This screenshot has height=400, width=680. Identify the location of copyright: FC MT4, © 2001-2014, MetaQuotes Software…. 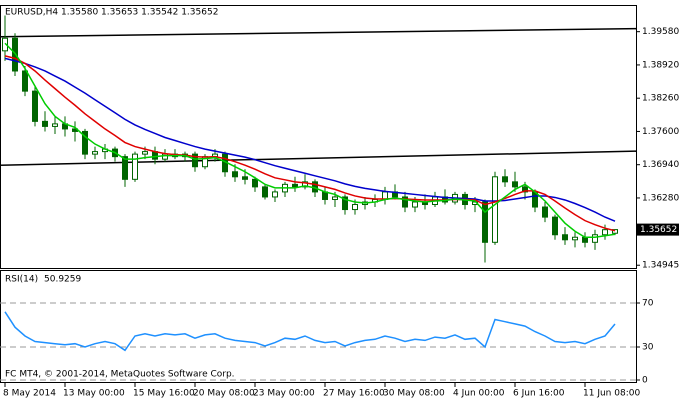
(120, 375).